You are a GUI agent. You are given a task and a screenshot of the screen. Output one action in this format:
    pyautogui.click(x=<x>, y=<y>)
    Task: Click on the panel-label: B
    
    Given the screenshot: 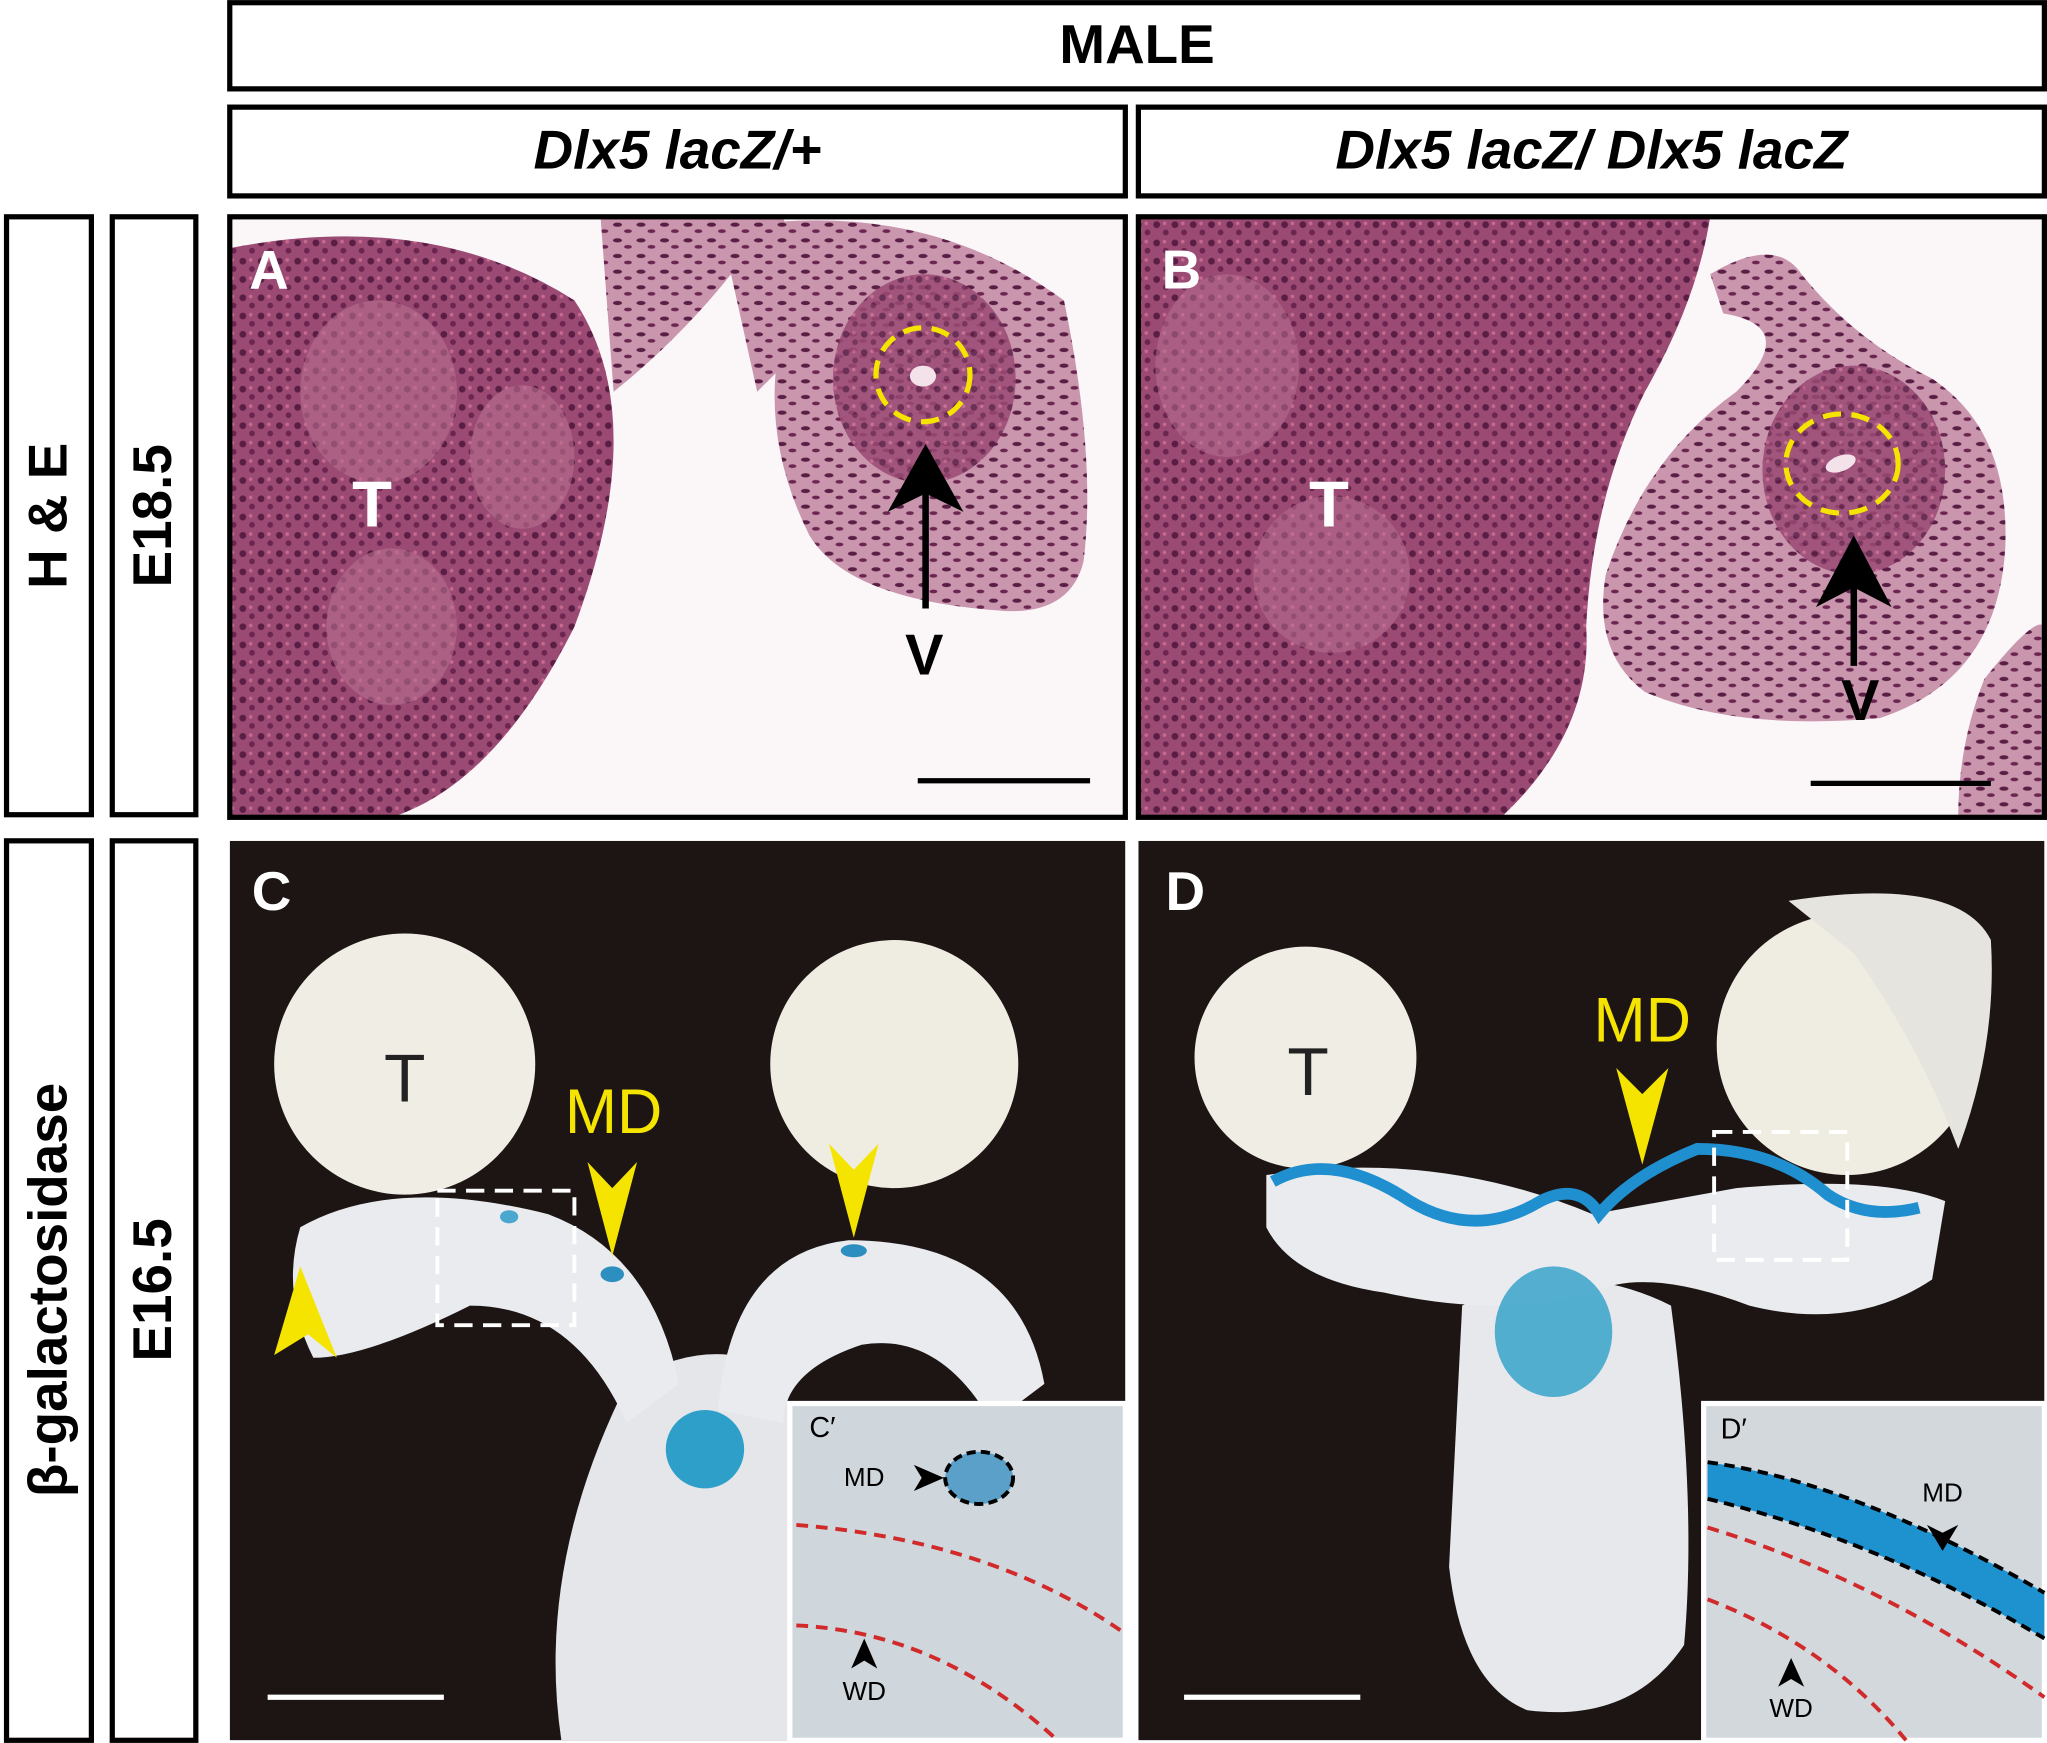 What is the action you would take?
    pyautogui.click(x=1182, y=270)
    